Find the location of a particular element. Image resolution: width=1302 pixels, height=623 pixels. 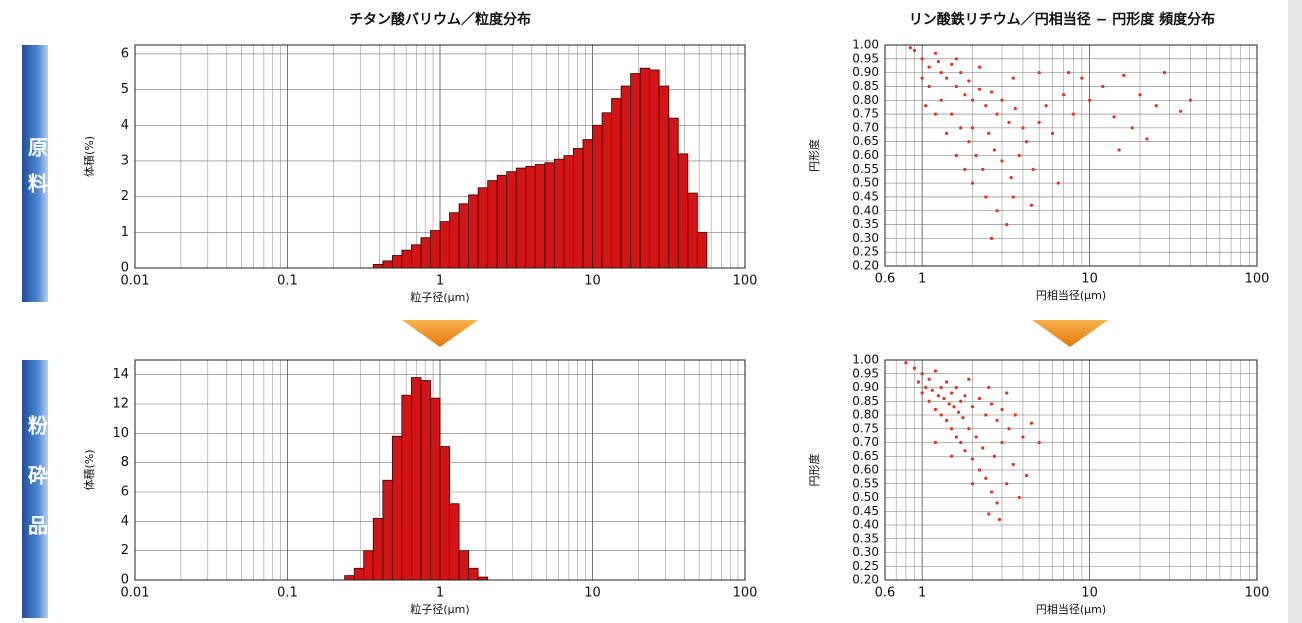

arrow is located at coordinates (1070, 333).